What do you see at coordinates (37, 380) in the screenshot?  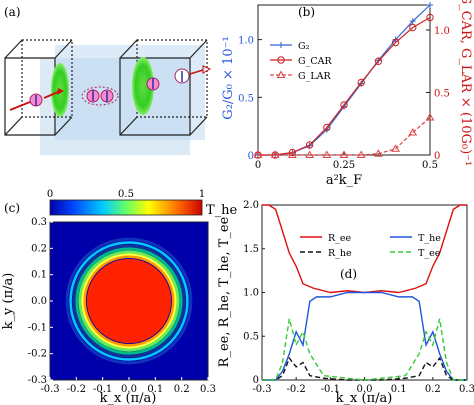 I see `panel-c-y-tick-label: -0.3` at bounding box center [37, 380].